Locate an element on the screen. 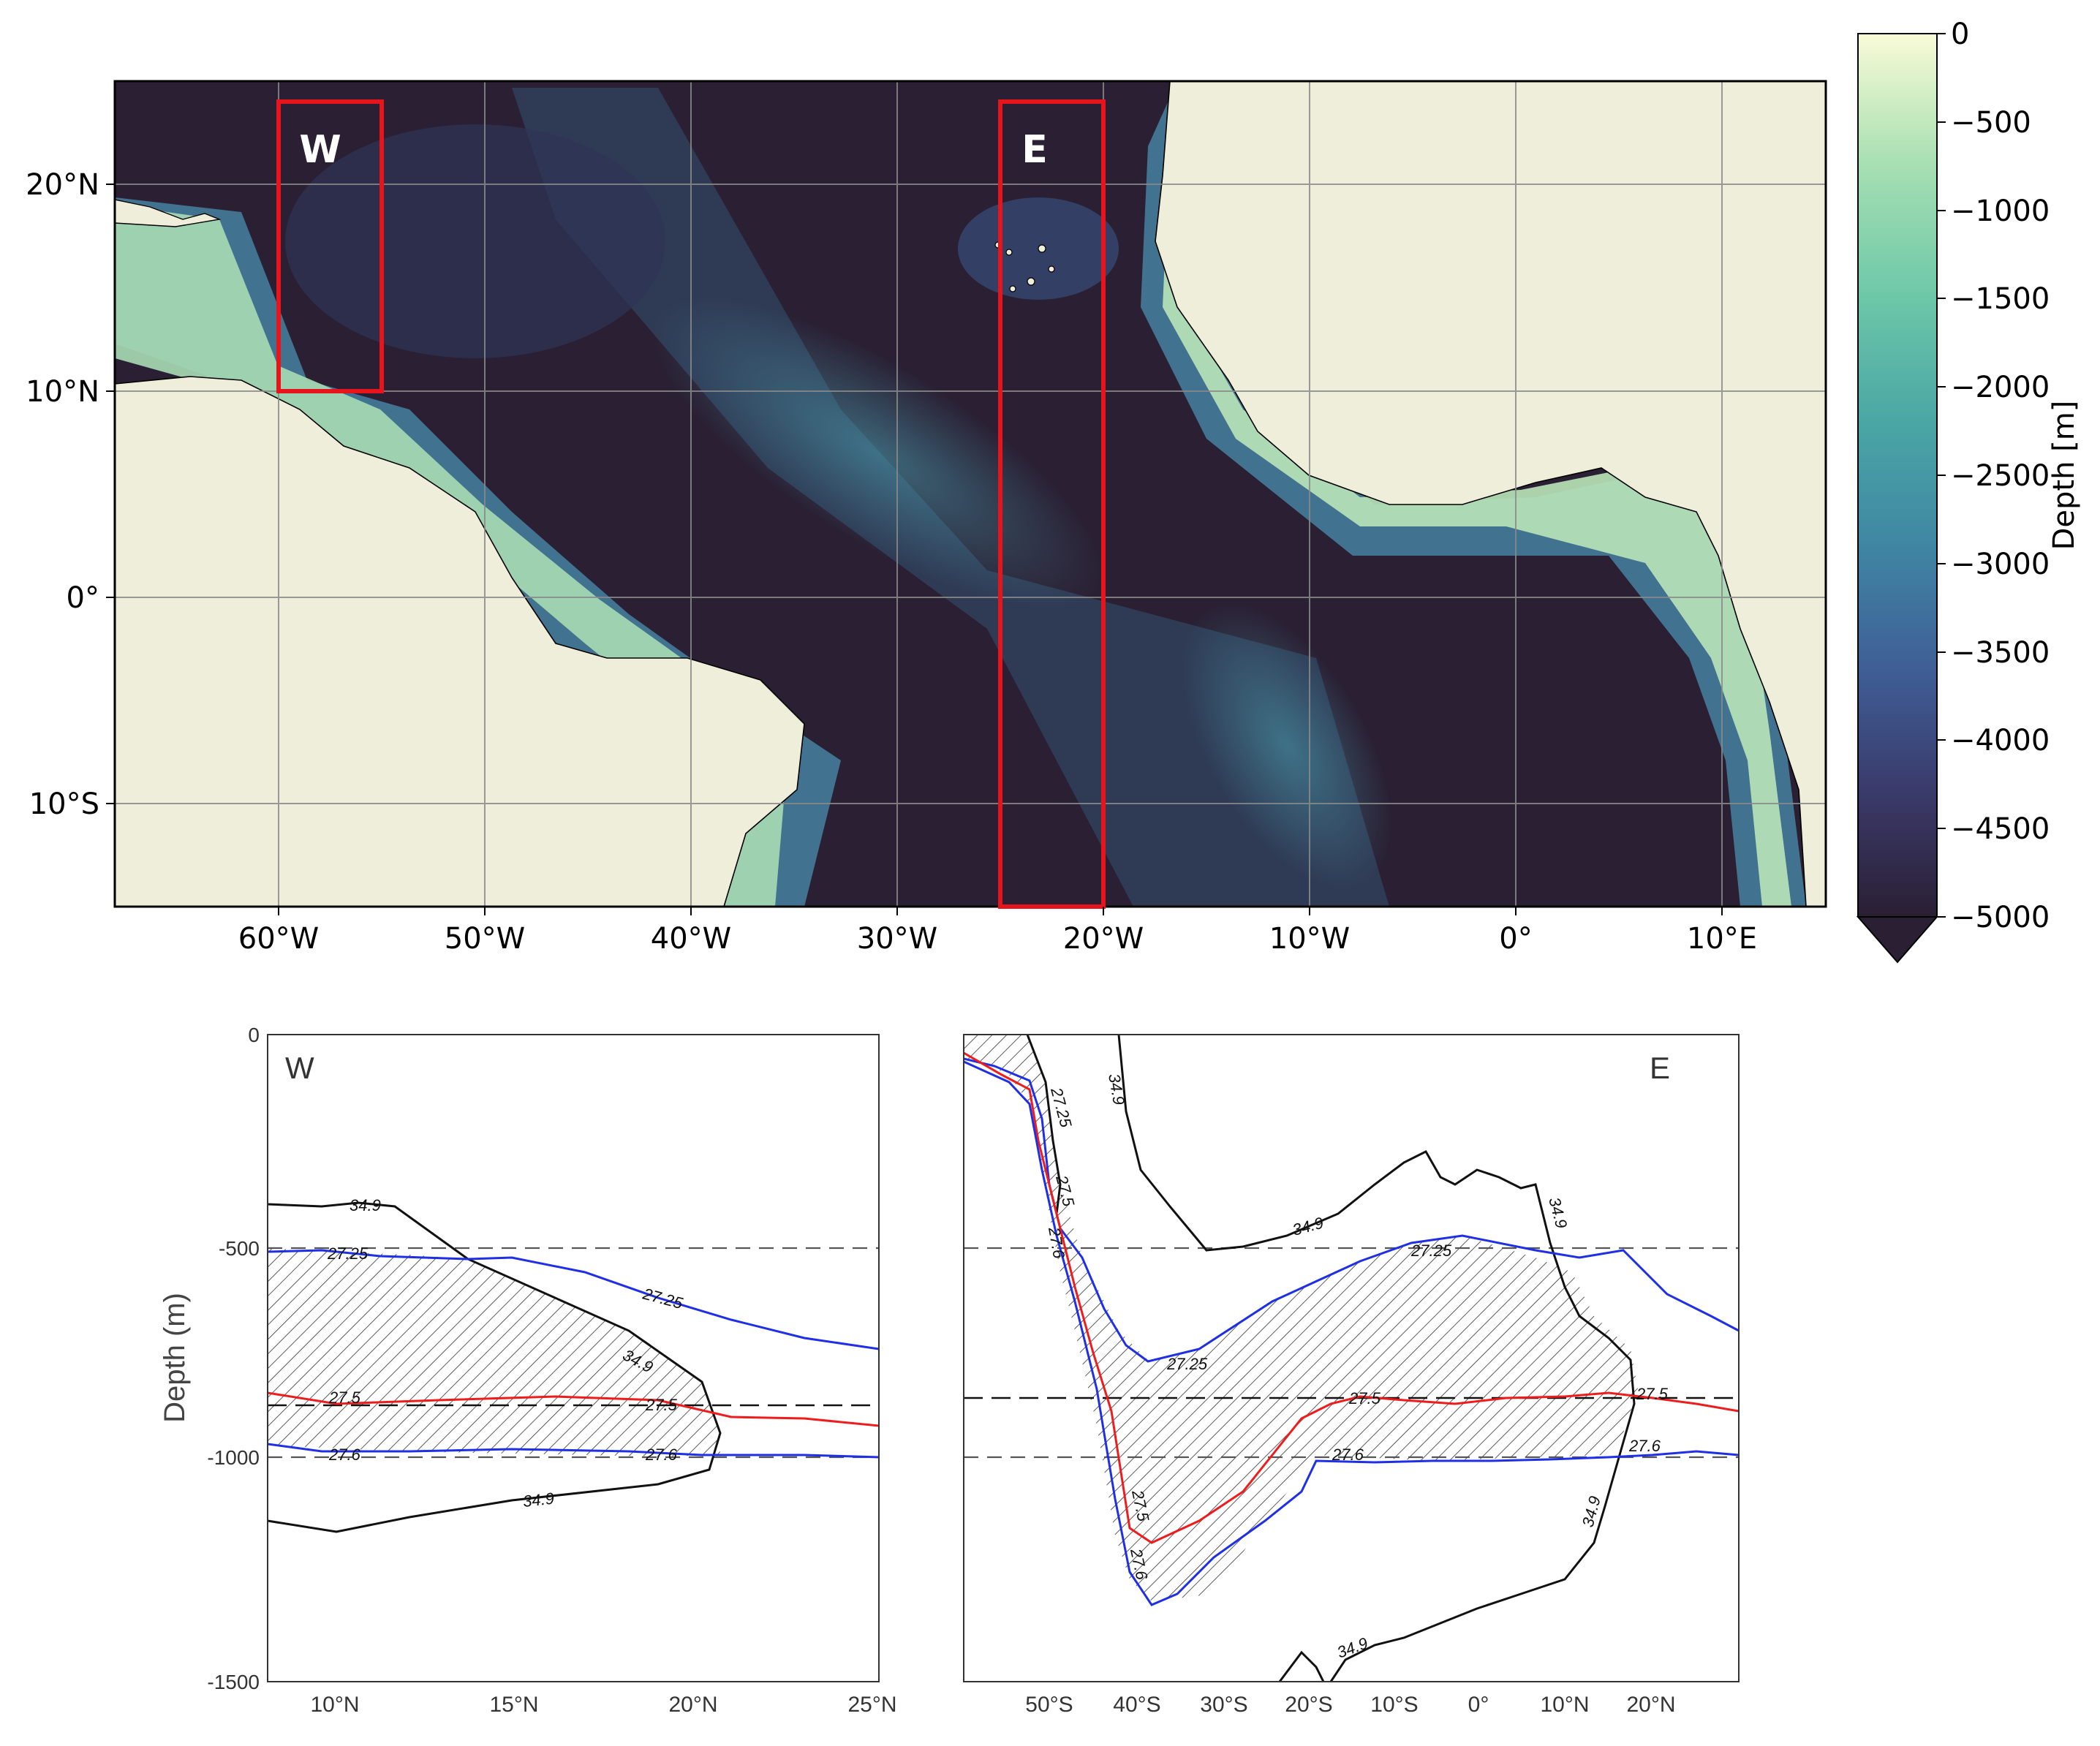 The width and height of the screenshot is (2100, 1746). box-e-label: E is located at coordinates (1034, 150).